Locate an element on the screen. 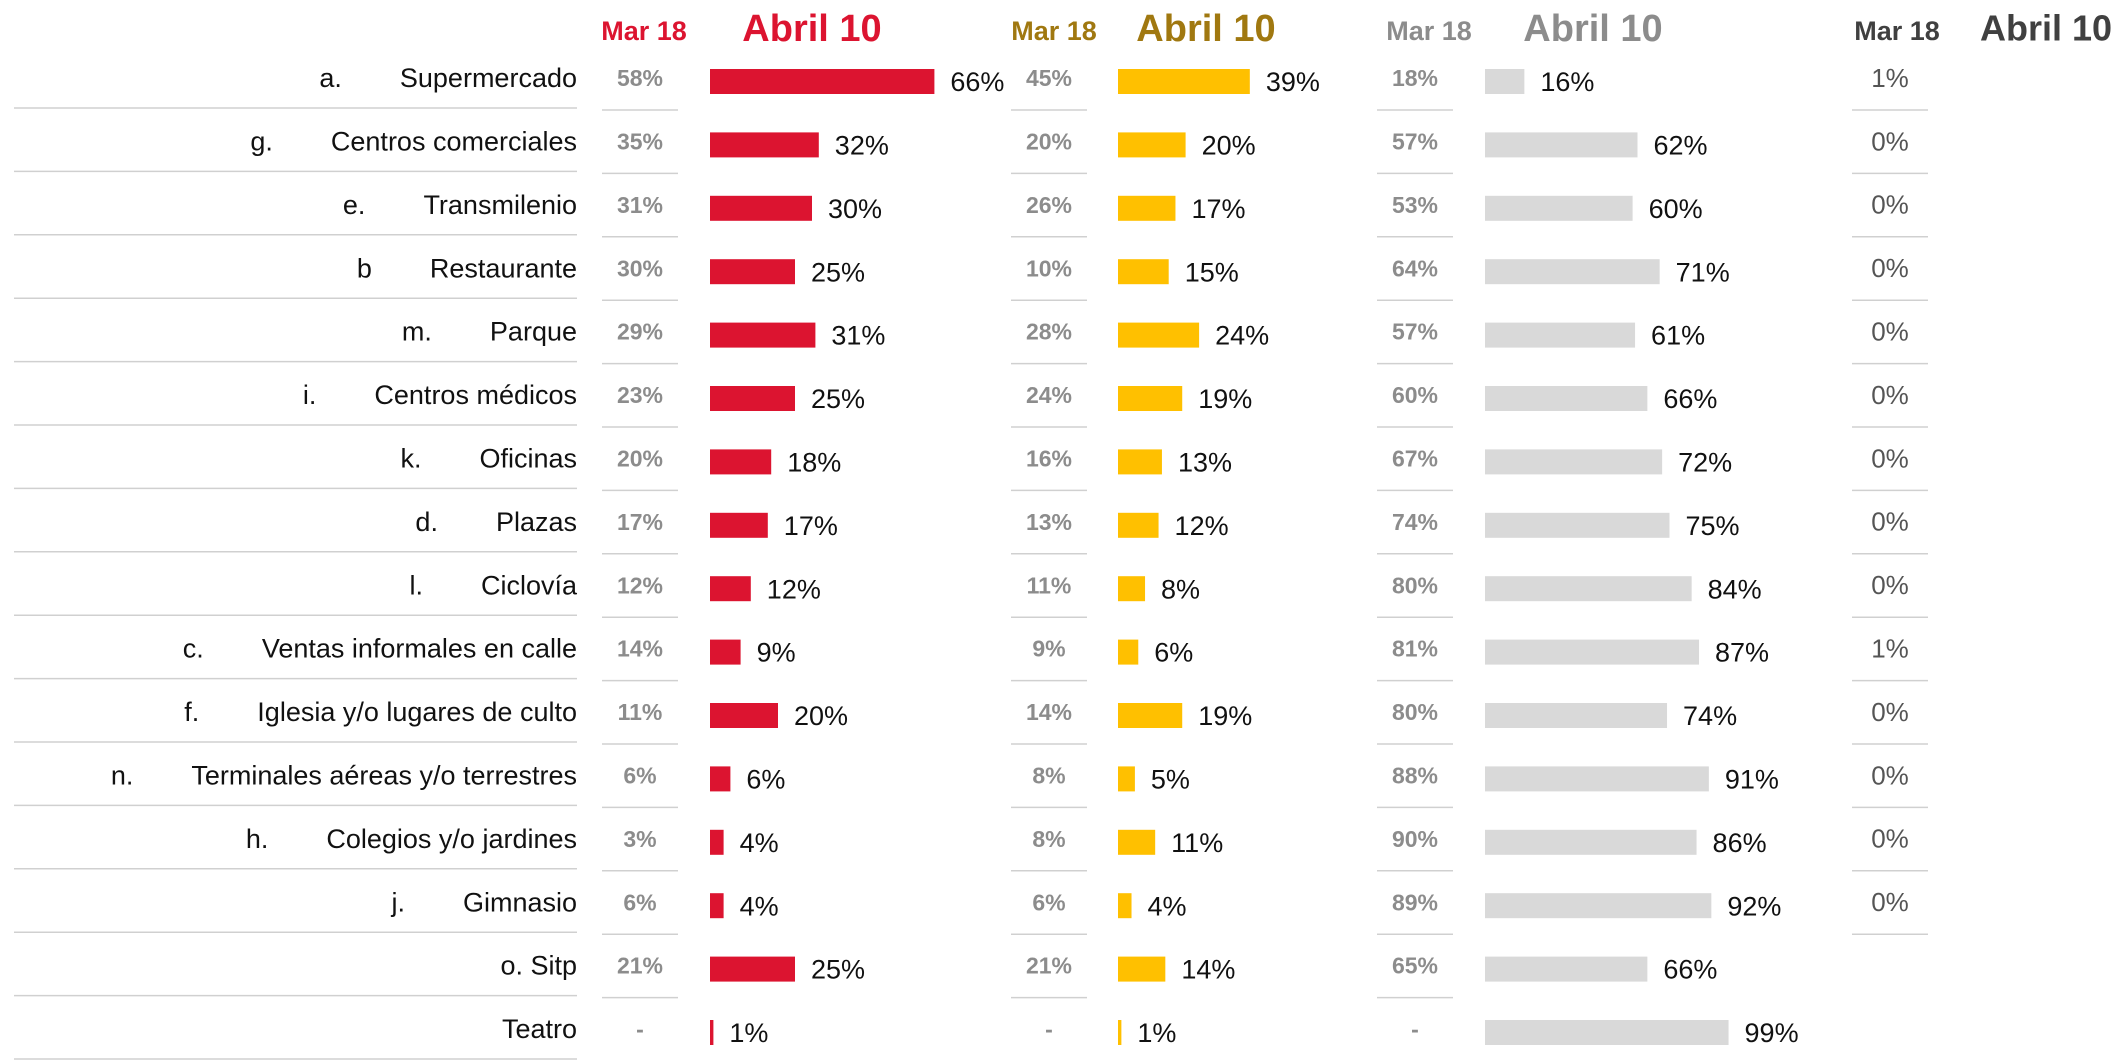 The width and height of the screenshot is (2128, 1060). mar18-value-label: 81% is located at coordinates (1415, 649).